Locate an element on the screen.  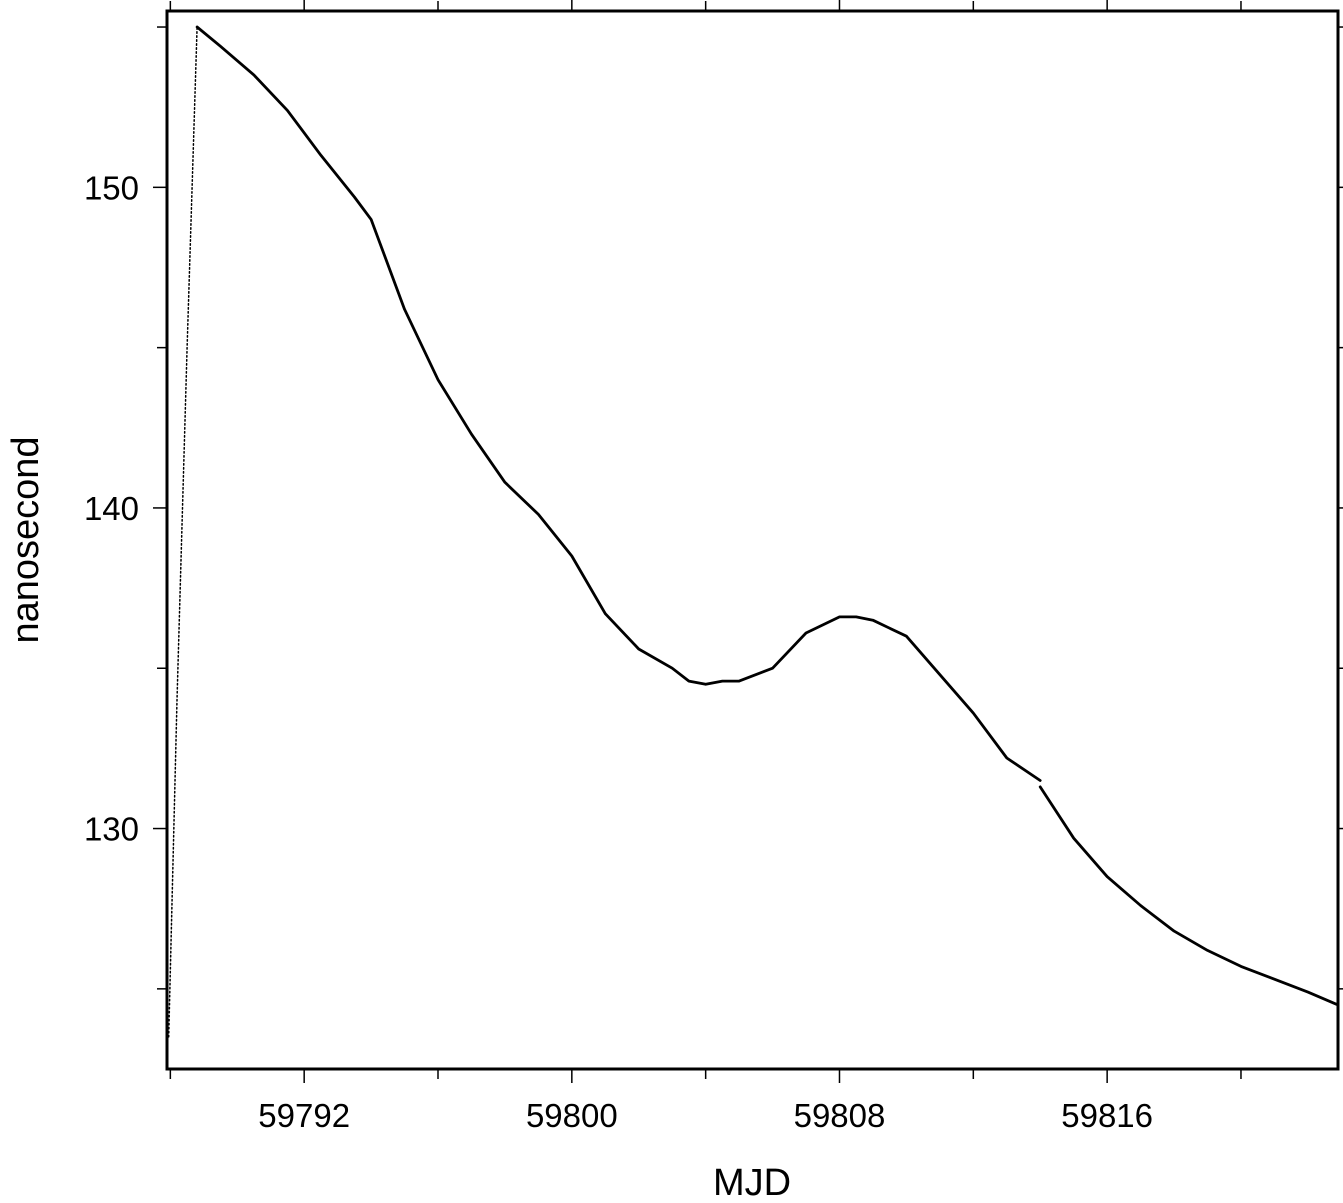
y-tick-label: 140 is located at coordinates (111, 508).